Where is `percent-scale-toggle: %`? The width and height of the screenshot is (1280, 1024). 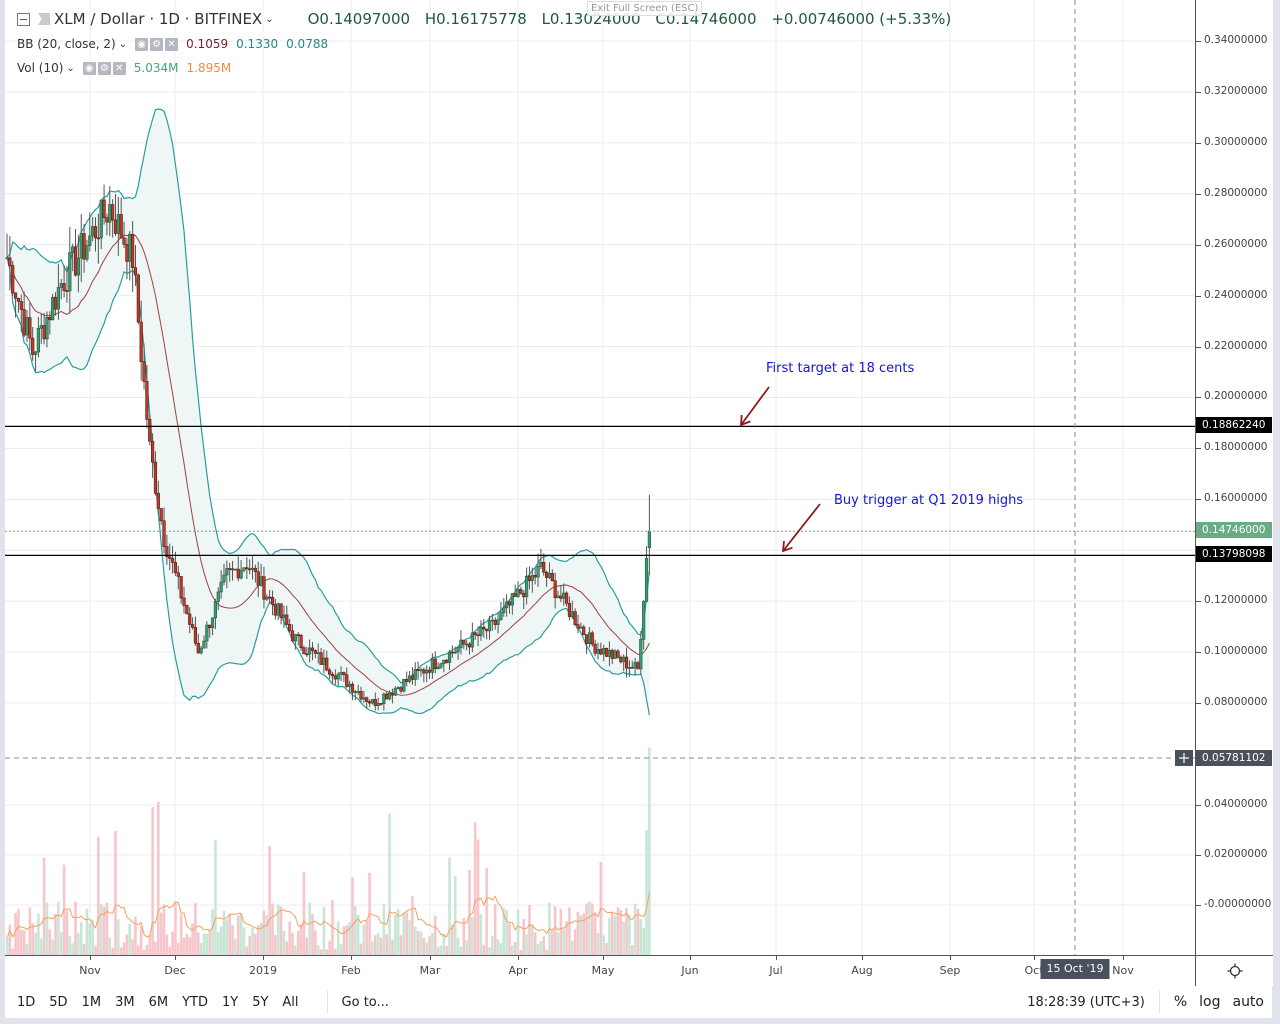 percent-scale-toggle: % is located at coordinates (1180, 1002).